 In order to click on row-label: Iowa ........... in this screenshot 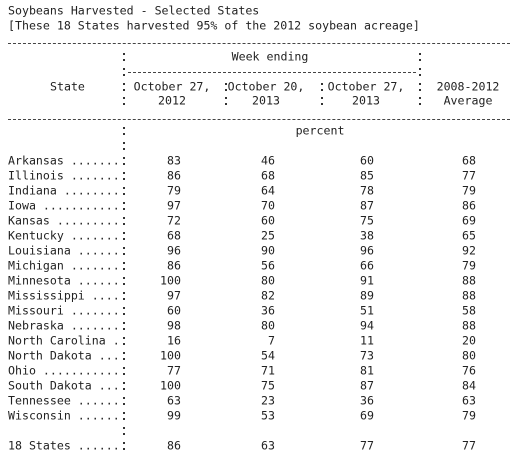, I will do `click(64, 205)`.